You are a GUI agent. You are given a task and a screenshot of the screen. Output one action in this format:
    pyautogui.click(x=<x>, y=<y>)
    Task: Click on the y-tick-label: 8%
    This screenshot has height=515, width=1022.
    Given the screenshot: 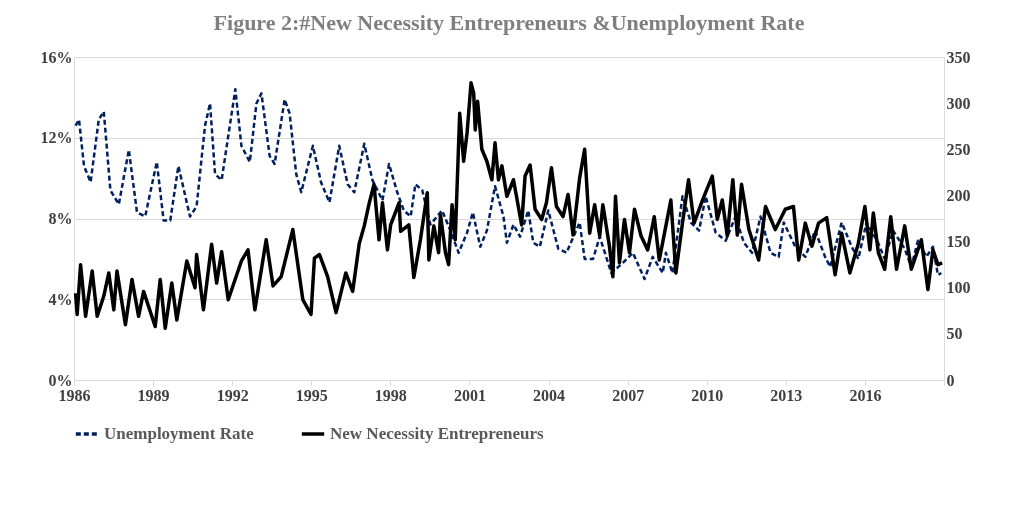 What is the action you would take?
    pyautogui.click(x=60, y=218)
    